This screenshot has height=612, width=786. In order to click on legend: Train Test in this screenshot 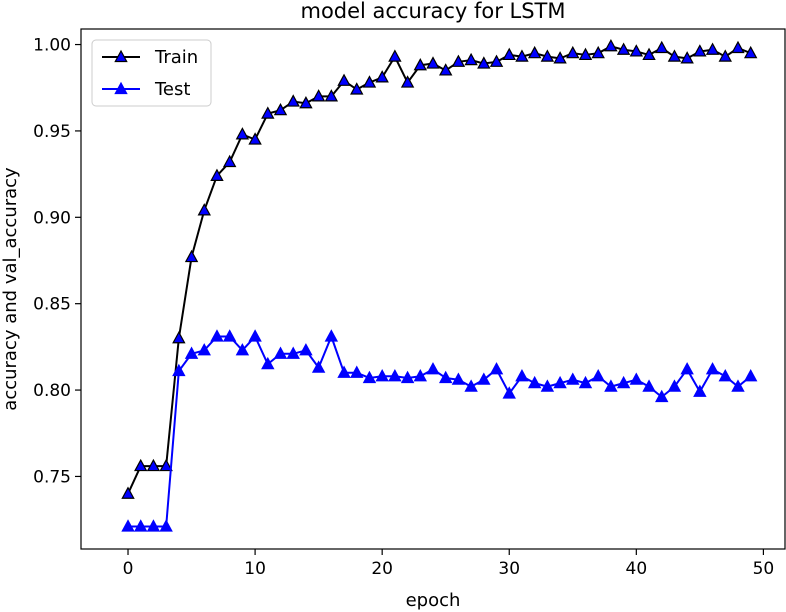, I will do `click(151, 73)`.